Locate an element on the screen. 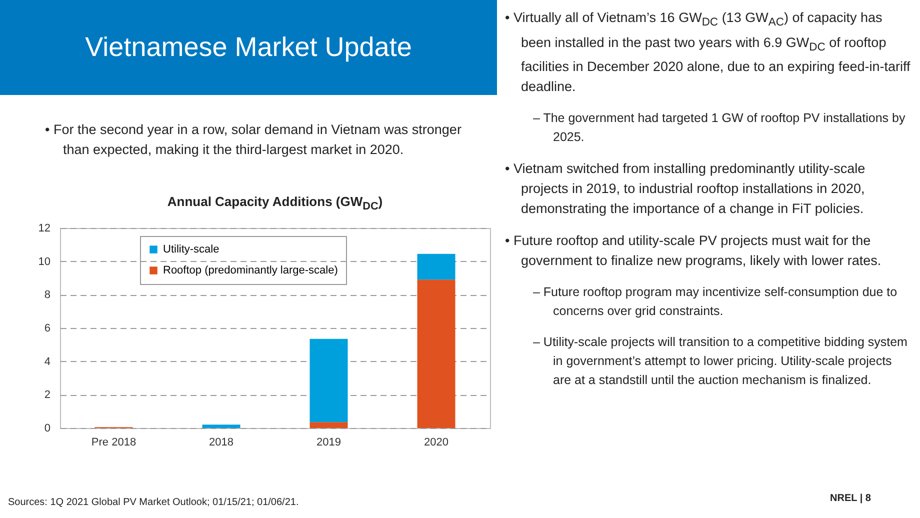  legend-label: Rooftop (predominantly large-scale) is located at coordinates (250, 270).